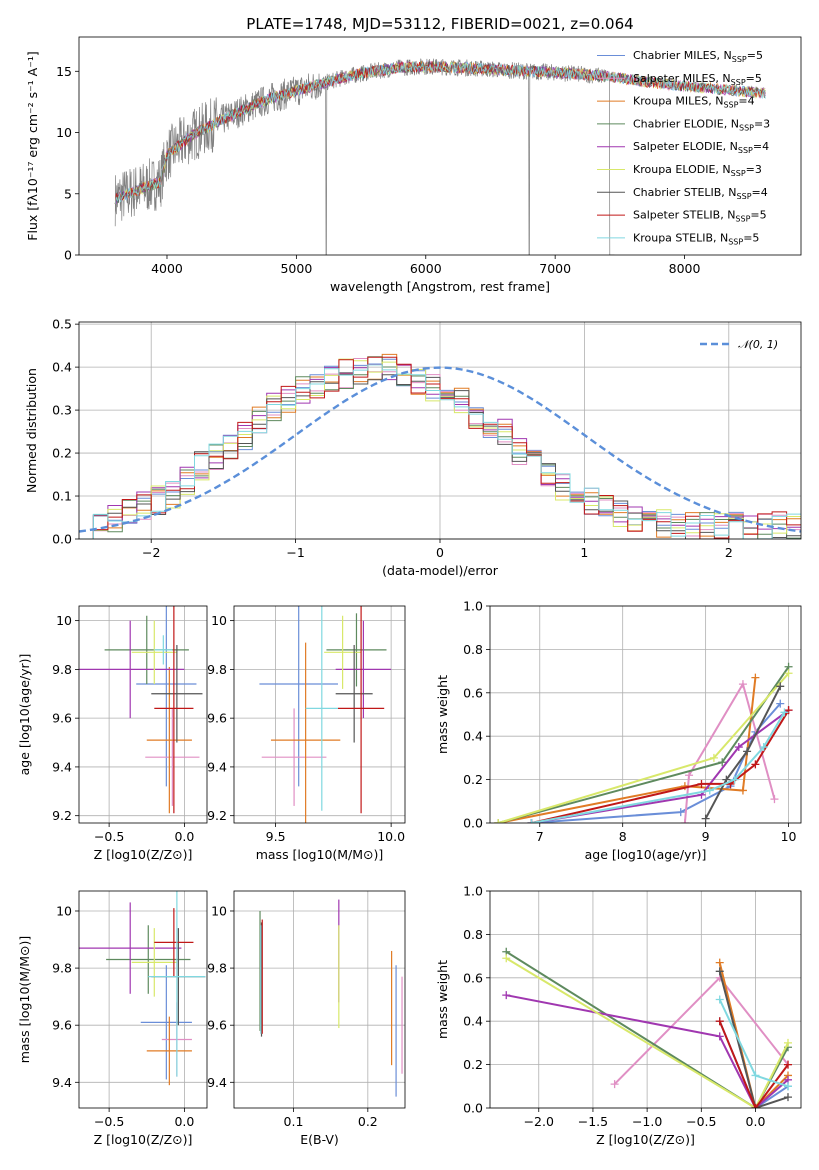  What do you see at coordinates (697, 170) in the screenshot?
I see `legend-entry-kroupa-elodie: Kroupa ELODIE, NSSP=3` at bounding box center [697, 170].